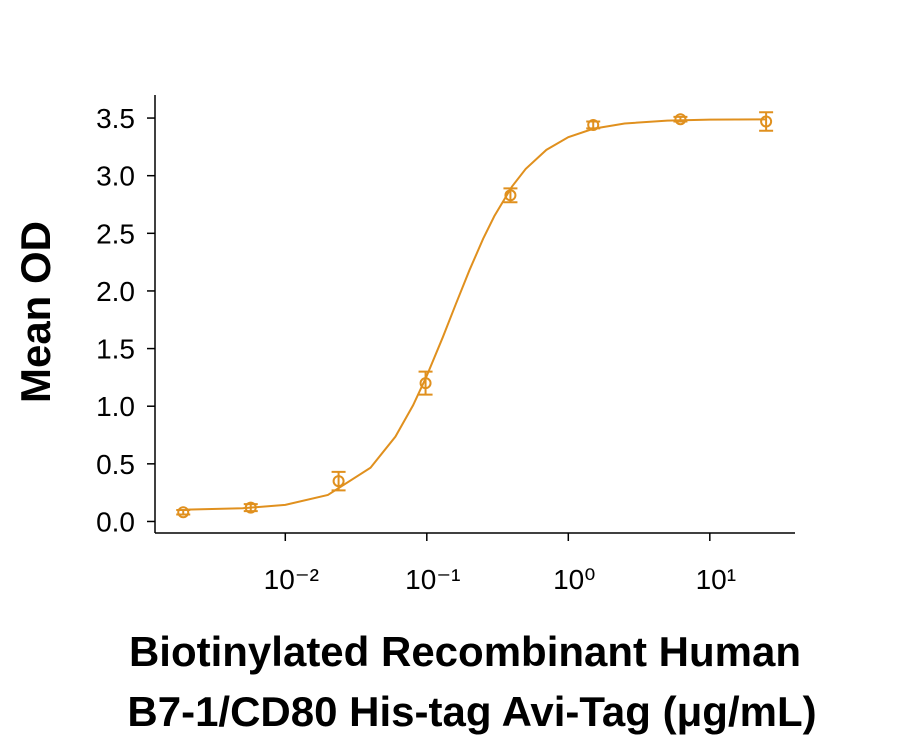 The width and height of the screenshot is (897, 742). I want to click on y-tick-label: 2.5, so click(115, 233).